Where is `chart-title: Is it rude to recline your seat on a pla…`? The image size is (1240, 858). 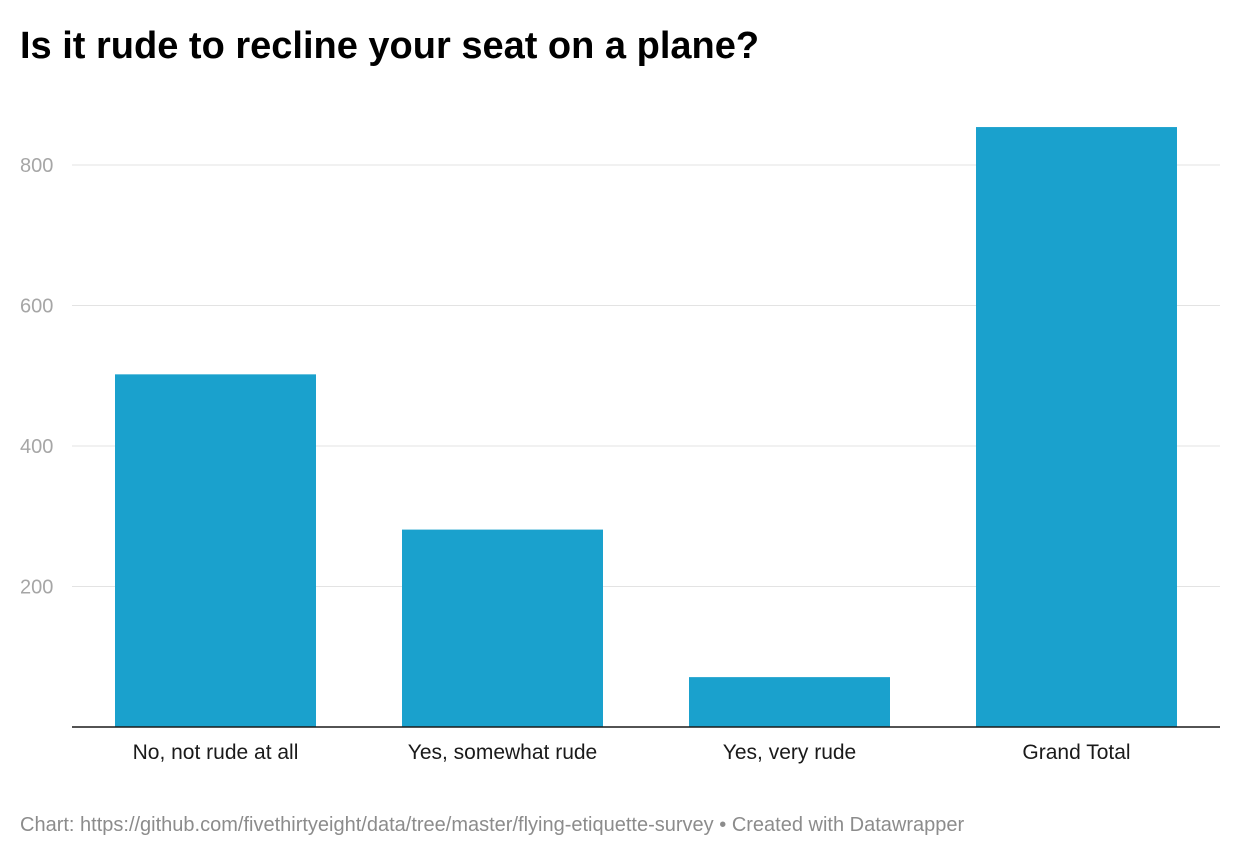
chart-title: Is it rude to recline your seat on a pla… is located at coordinates (390, 46).